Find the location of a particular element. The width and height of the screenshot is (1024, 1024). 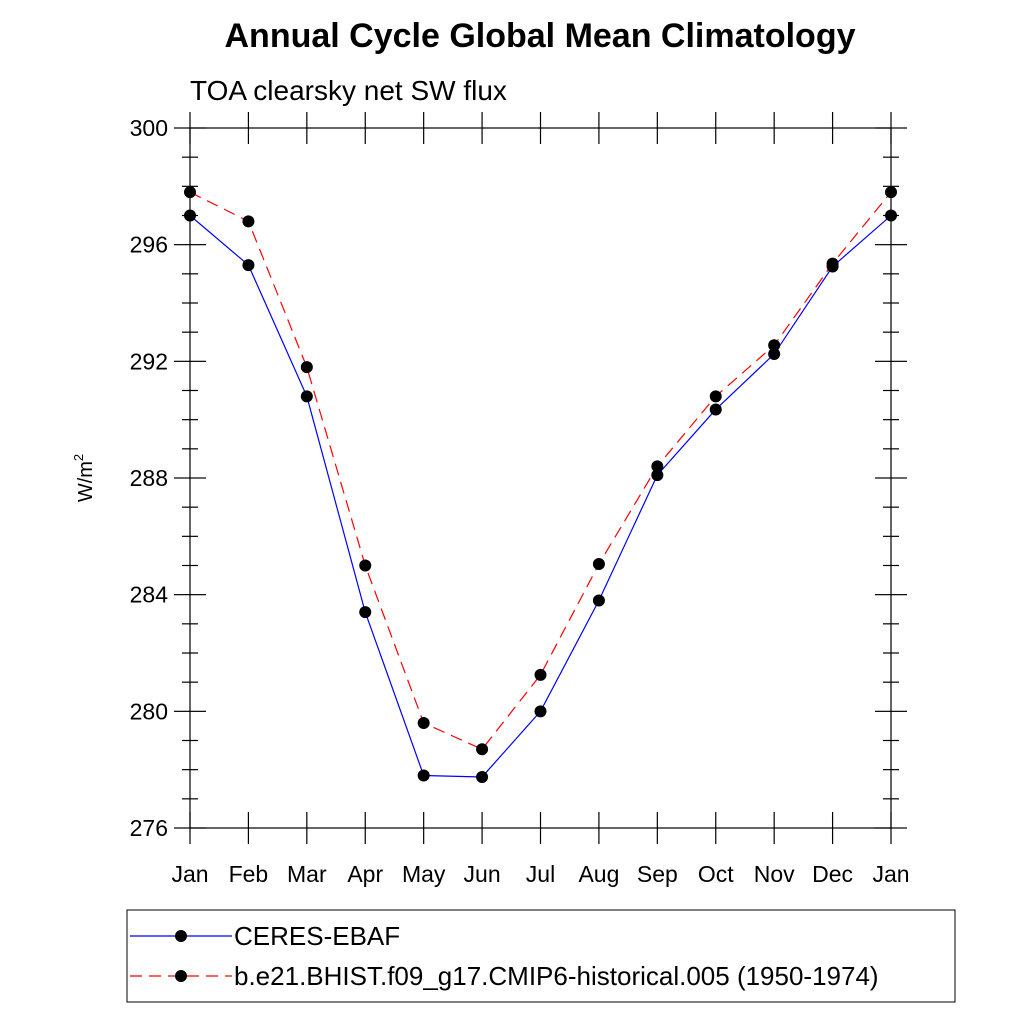

y-axis-label: W/m2 is located at coordinates (84, 478).